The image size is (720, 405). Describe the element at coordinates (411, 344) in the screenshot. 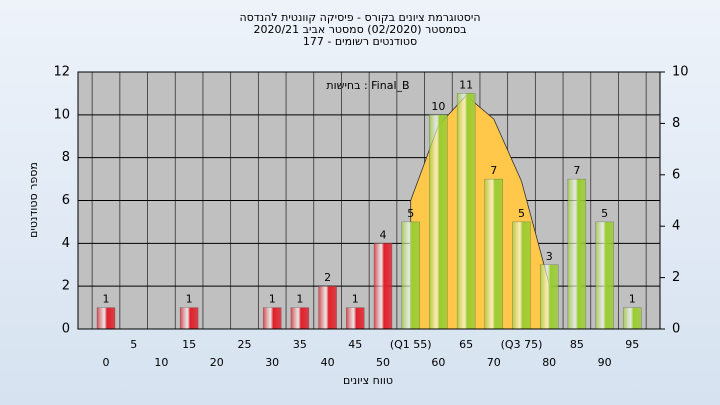

I see `x-tick-label: (Q1 55)` at that location.